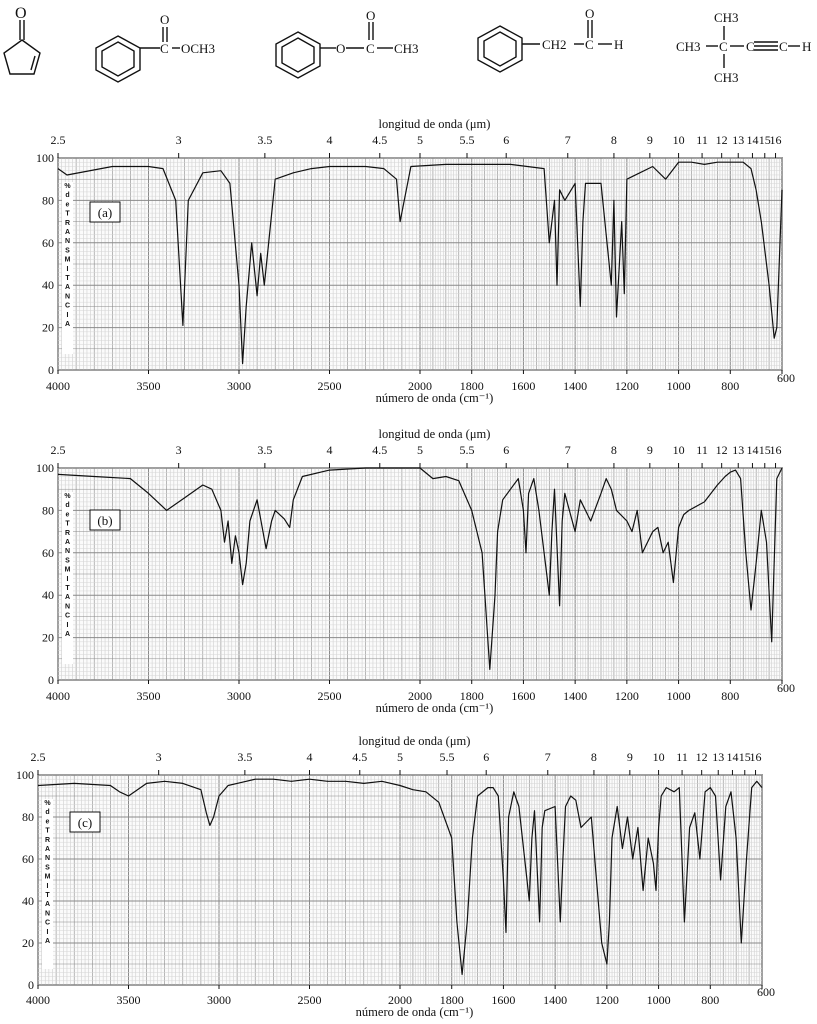 Image resolution: width=817 pixels, height=1024 pixels. Describe the element at coordinates (264, 450) in the screenshot. I see `top-tick-label: 3.5` at that location.